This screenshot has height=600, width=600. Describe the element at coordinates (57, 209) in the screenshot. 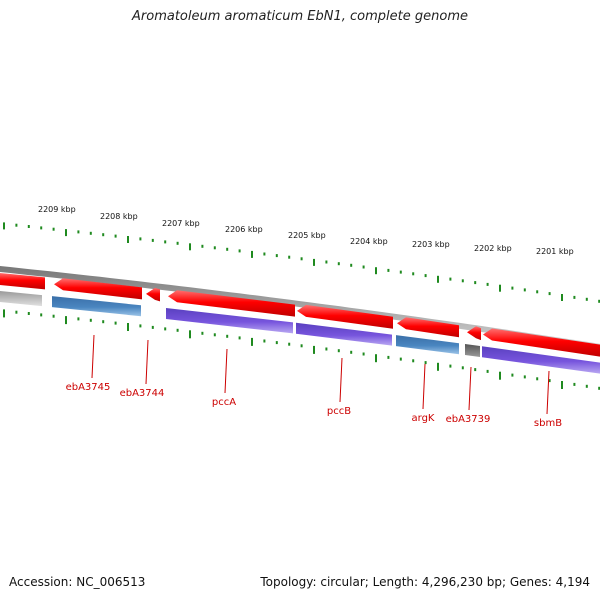

I see `scale-label: 2209 kbp` at that location.